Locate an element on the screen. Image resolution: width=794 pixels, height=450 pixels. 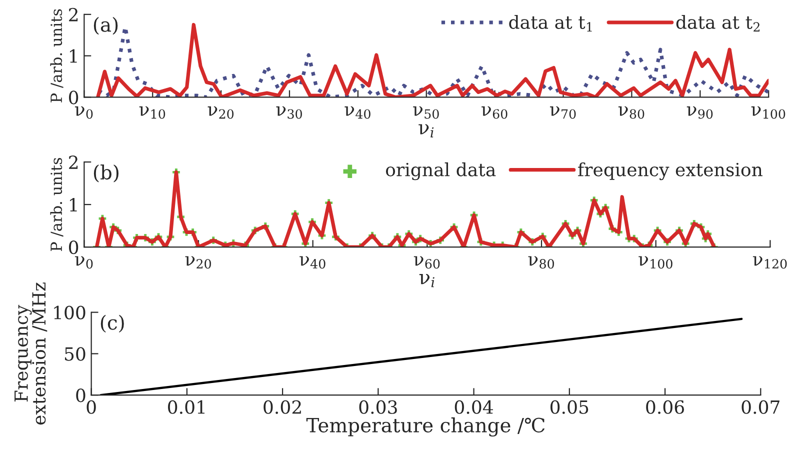
x-tick-label: 0.01 is located at coordinates (186, 407).